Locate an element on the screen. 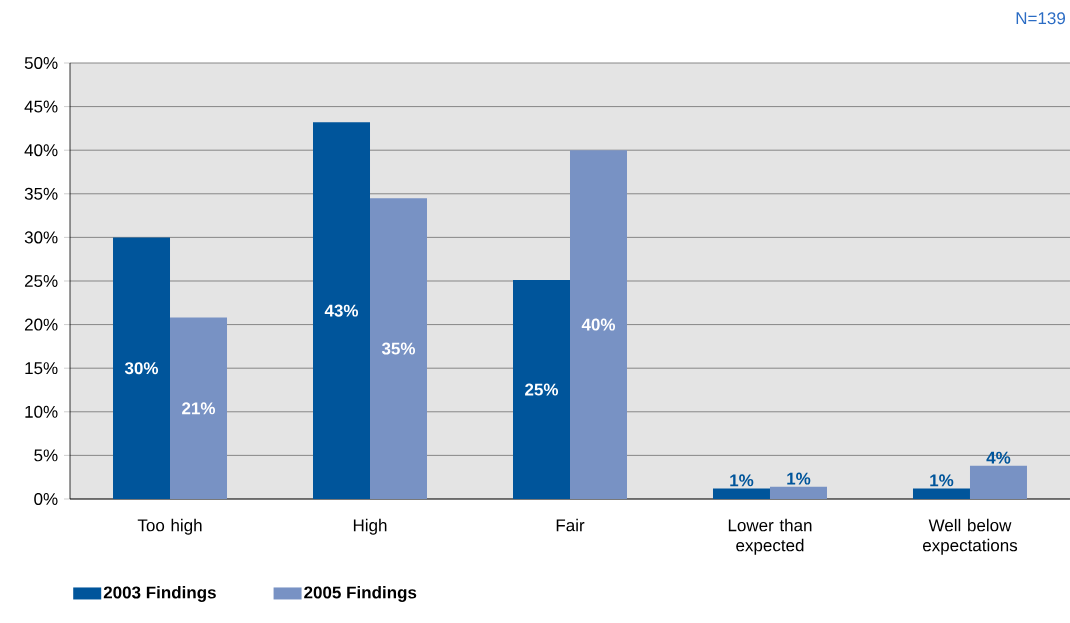 The image size is (1070, 623). data-label: 35% is located at coordinates (398, 348).